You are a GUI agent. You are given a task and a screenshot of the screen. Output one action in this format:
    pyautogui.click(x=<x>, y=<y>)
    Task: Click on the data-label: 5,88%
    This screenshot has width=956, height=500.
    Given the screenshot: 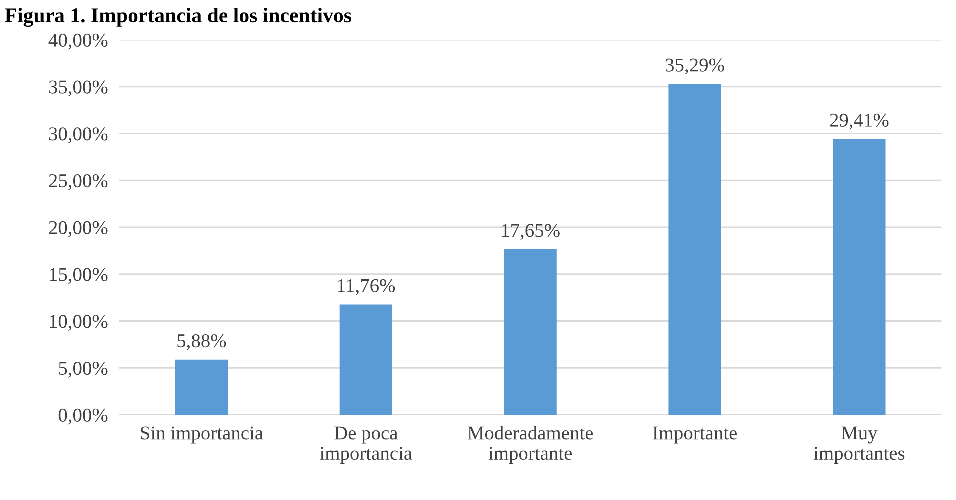 What is the action you would take?
    pyautogui.click(x=202, y=342)
    